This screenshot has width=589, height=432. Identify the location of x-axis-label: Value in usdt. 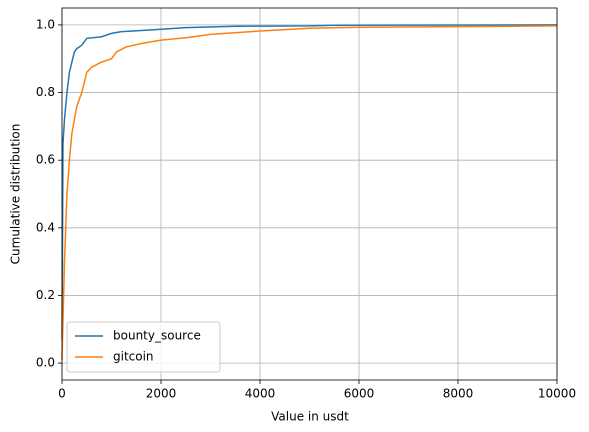
(310, 417).